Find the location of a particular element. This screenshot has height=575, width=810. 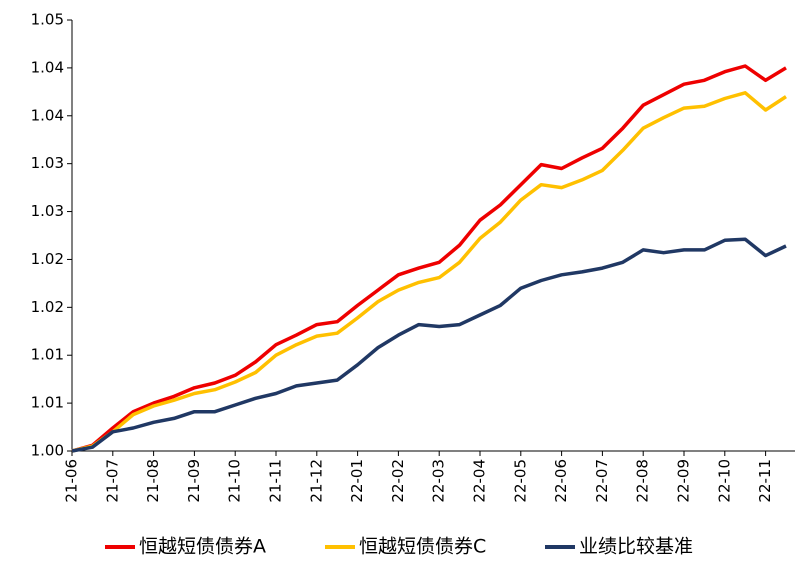

x-tick-label: 22-05 is located at coordinates (520, 481).